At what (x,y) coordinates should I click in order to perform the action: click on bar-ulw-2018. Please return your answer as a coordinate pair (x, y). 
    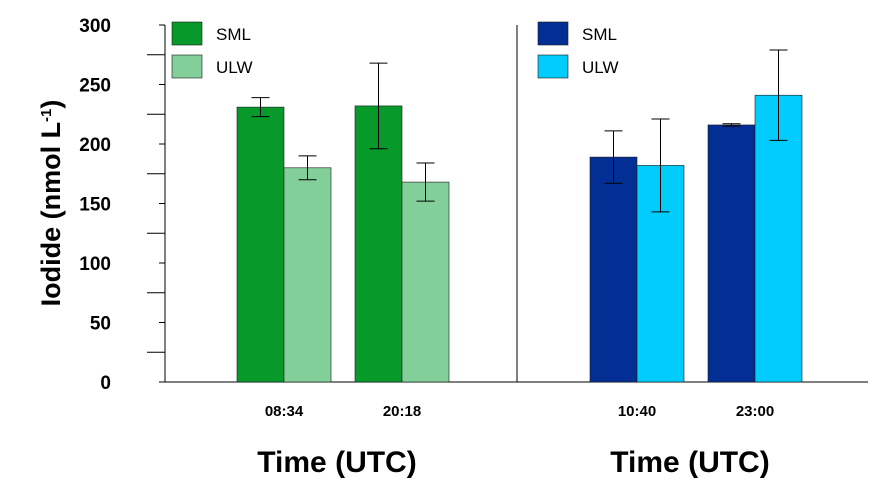
    Looking at the image, I should click on (425, 282).